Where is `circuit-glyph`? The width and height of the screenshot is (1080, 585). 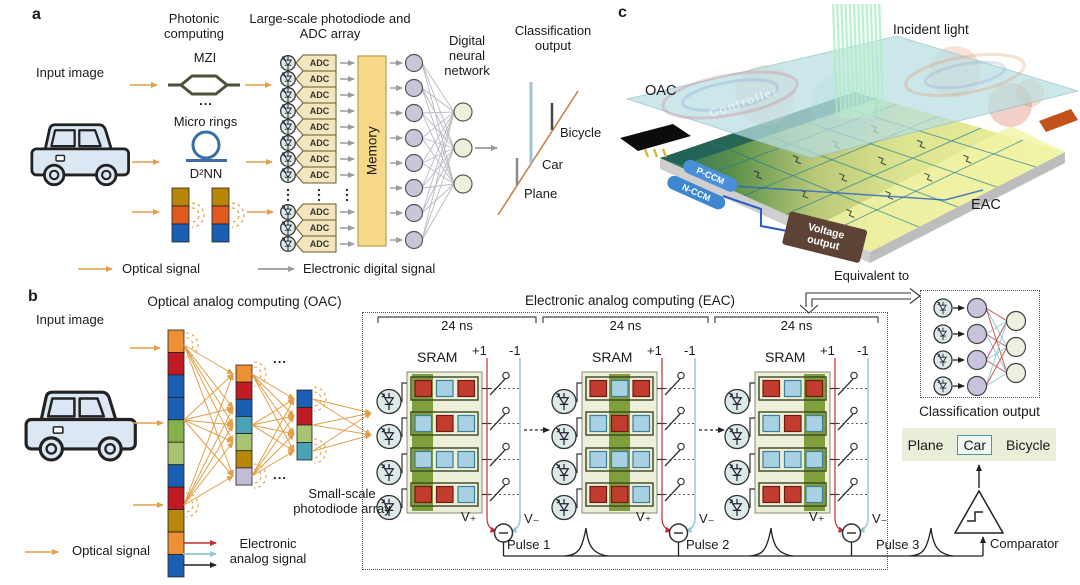 circuit-glyph is located at coordinates (967, 159).